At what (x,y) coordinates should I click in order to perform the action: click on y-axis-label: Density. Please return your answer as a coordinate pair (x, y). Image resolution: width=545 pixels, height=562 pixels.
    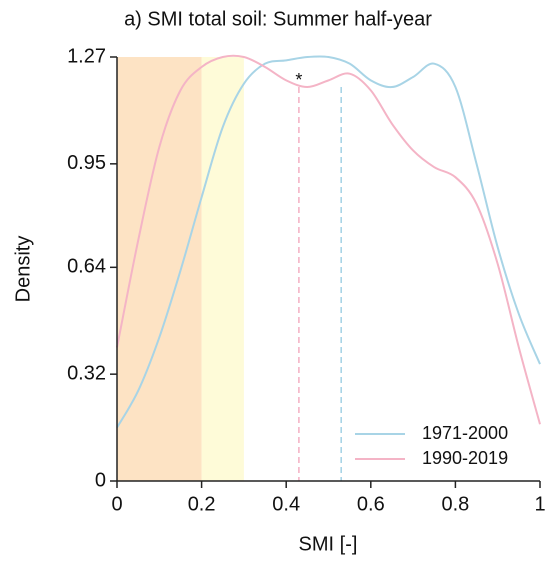
    Looking at the image, I should click on (23, 269).